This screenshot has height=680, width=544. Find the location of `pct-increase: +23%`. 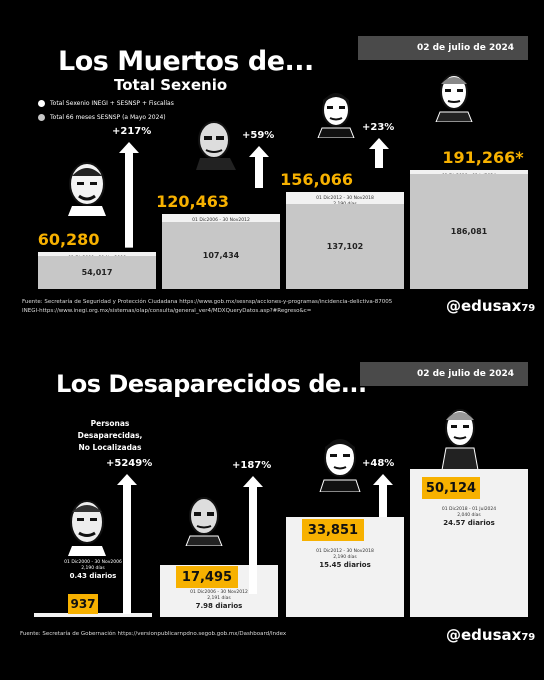

pct-increase: +23% is located at coordinates (378, 127).